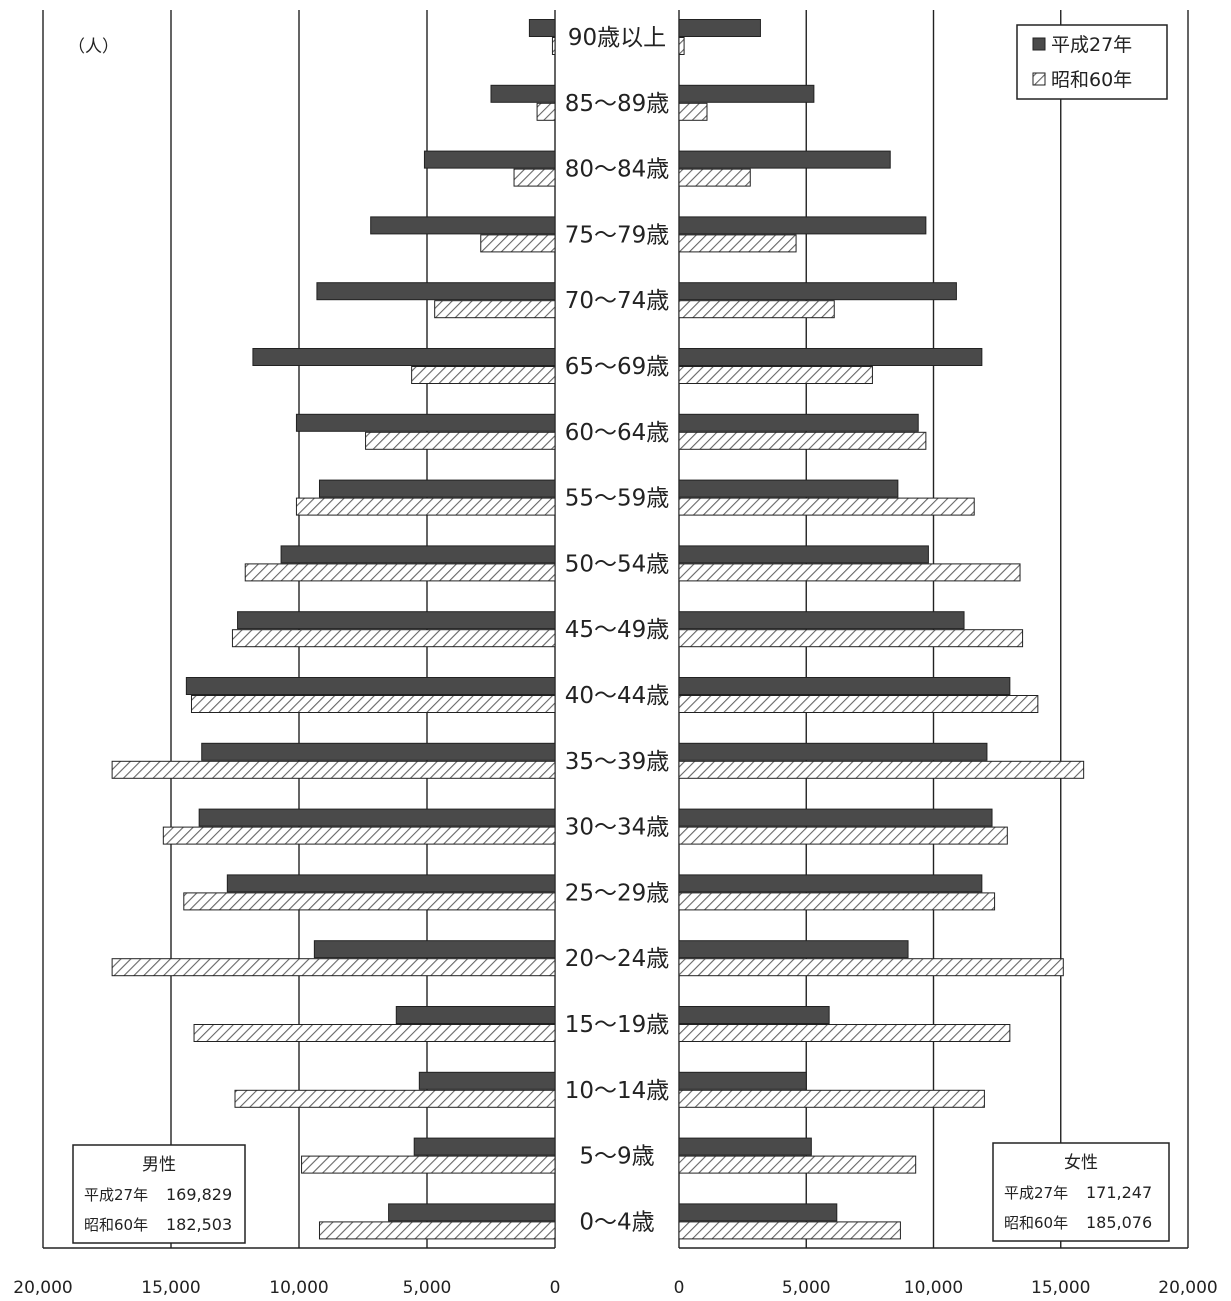 The width and height of the screenshot is (1231, 1301). I want to click on age-group-label: 45～49歳, so click(617, 630).